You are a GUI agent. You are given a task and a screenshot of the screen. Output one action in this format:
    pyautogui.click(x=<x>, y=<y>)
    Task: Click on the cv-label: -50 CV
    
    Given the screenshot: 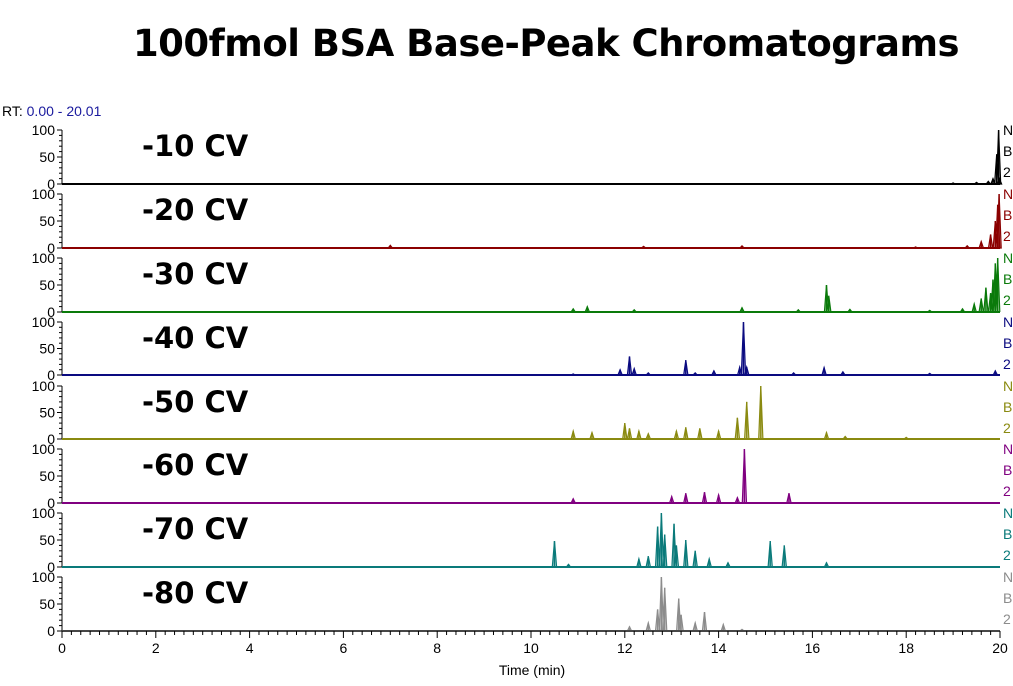 What is the action you would take?
    pyautogui.click(x=195, y=402)
    